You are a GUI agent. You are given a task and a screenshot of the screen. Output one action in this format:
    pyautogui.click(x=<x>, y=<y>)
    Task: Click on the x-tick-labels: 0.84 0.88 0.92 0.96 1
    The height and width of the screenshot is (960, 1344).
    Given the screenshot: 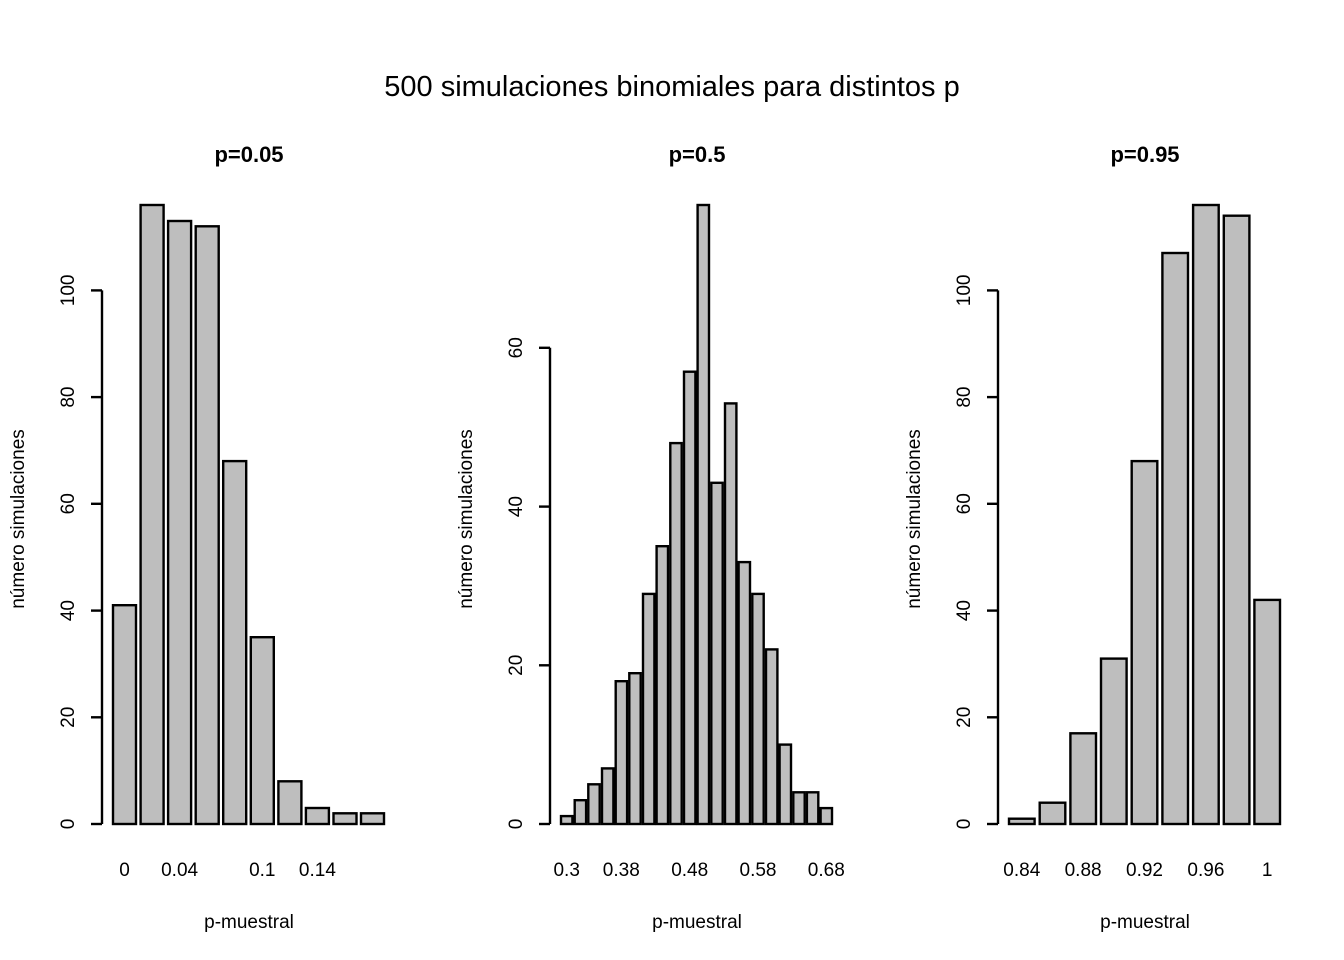 What is the action you would take?
    pyautogui.click(x=1137, y=870)
    